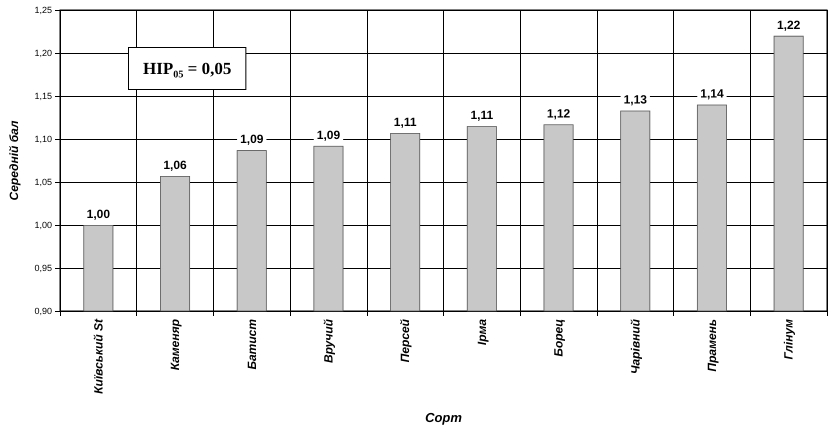 The height and width of the screenshot is (429, 830). Describe the element at coordinates (635, 346) in the screenshot. I see `x-tick-label: Чарівний` at that location.